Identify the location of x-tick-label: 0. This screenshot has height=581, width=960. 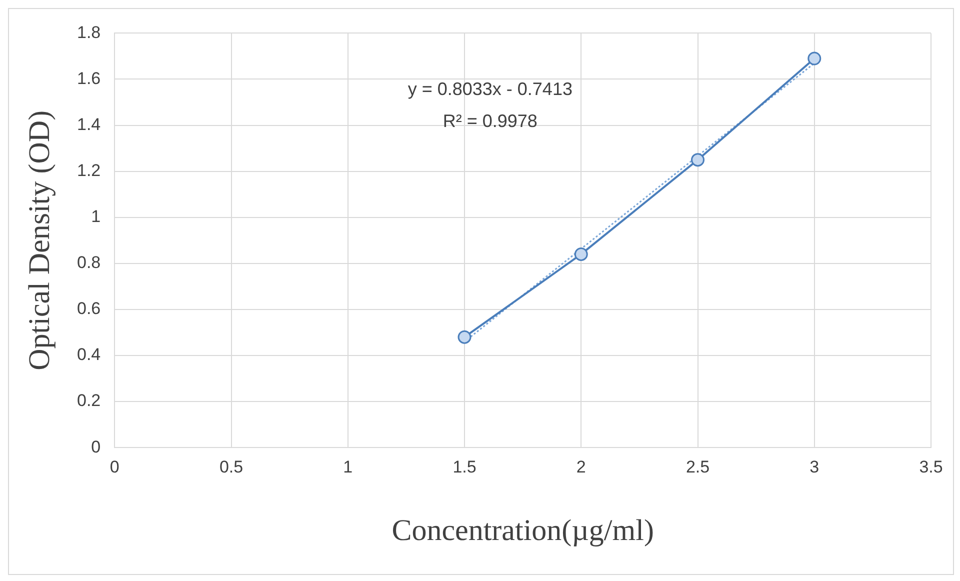
(115, 466).